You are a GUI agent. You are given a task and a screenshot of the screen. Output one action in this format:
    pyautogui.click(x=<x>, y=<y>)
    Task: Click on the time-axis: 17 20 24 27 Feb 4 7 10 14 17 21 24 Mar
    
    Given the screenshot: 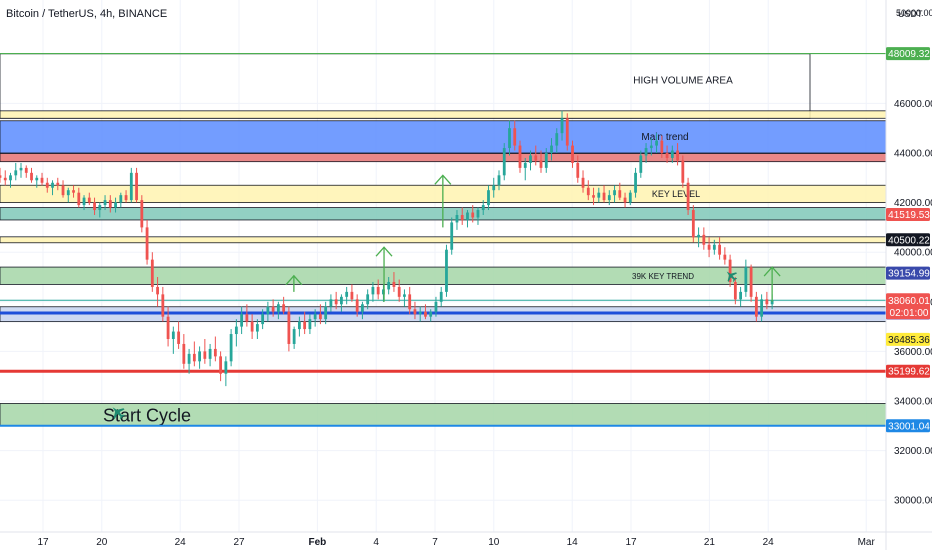 What is the action you would take?
    pyautogui.click(x=466, y=539)
    